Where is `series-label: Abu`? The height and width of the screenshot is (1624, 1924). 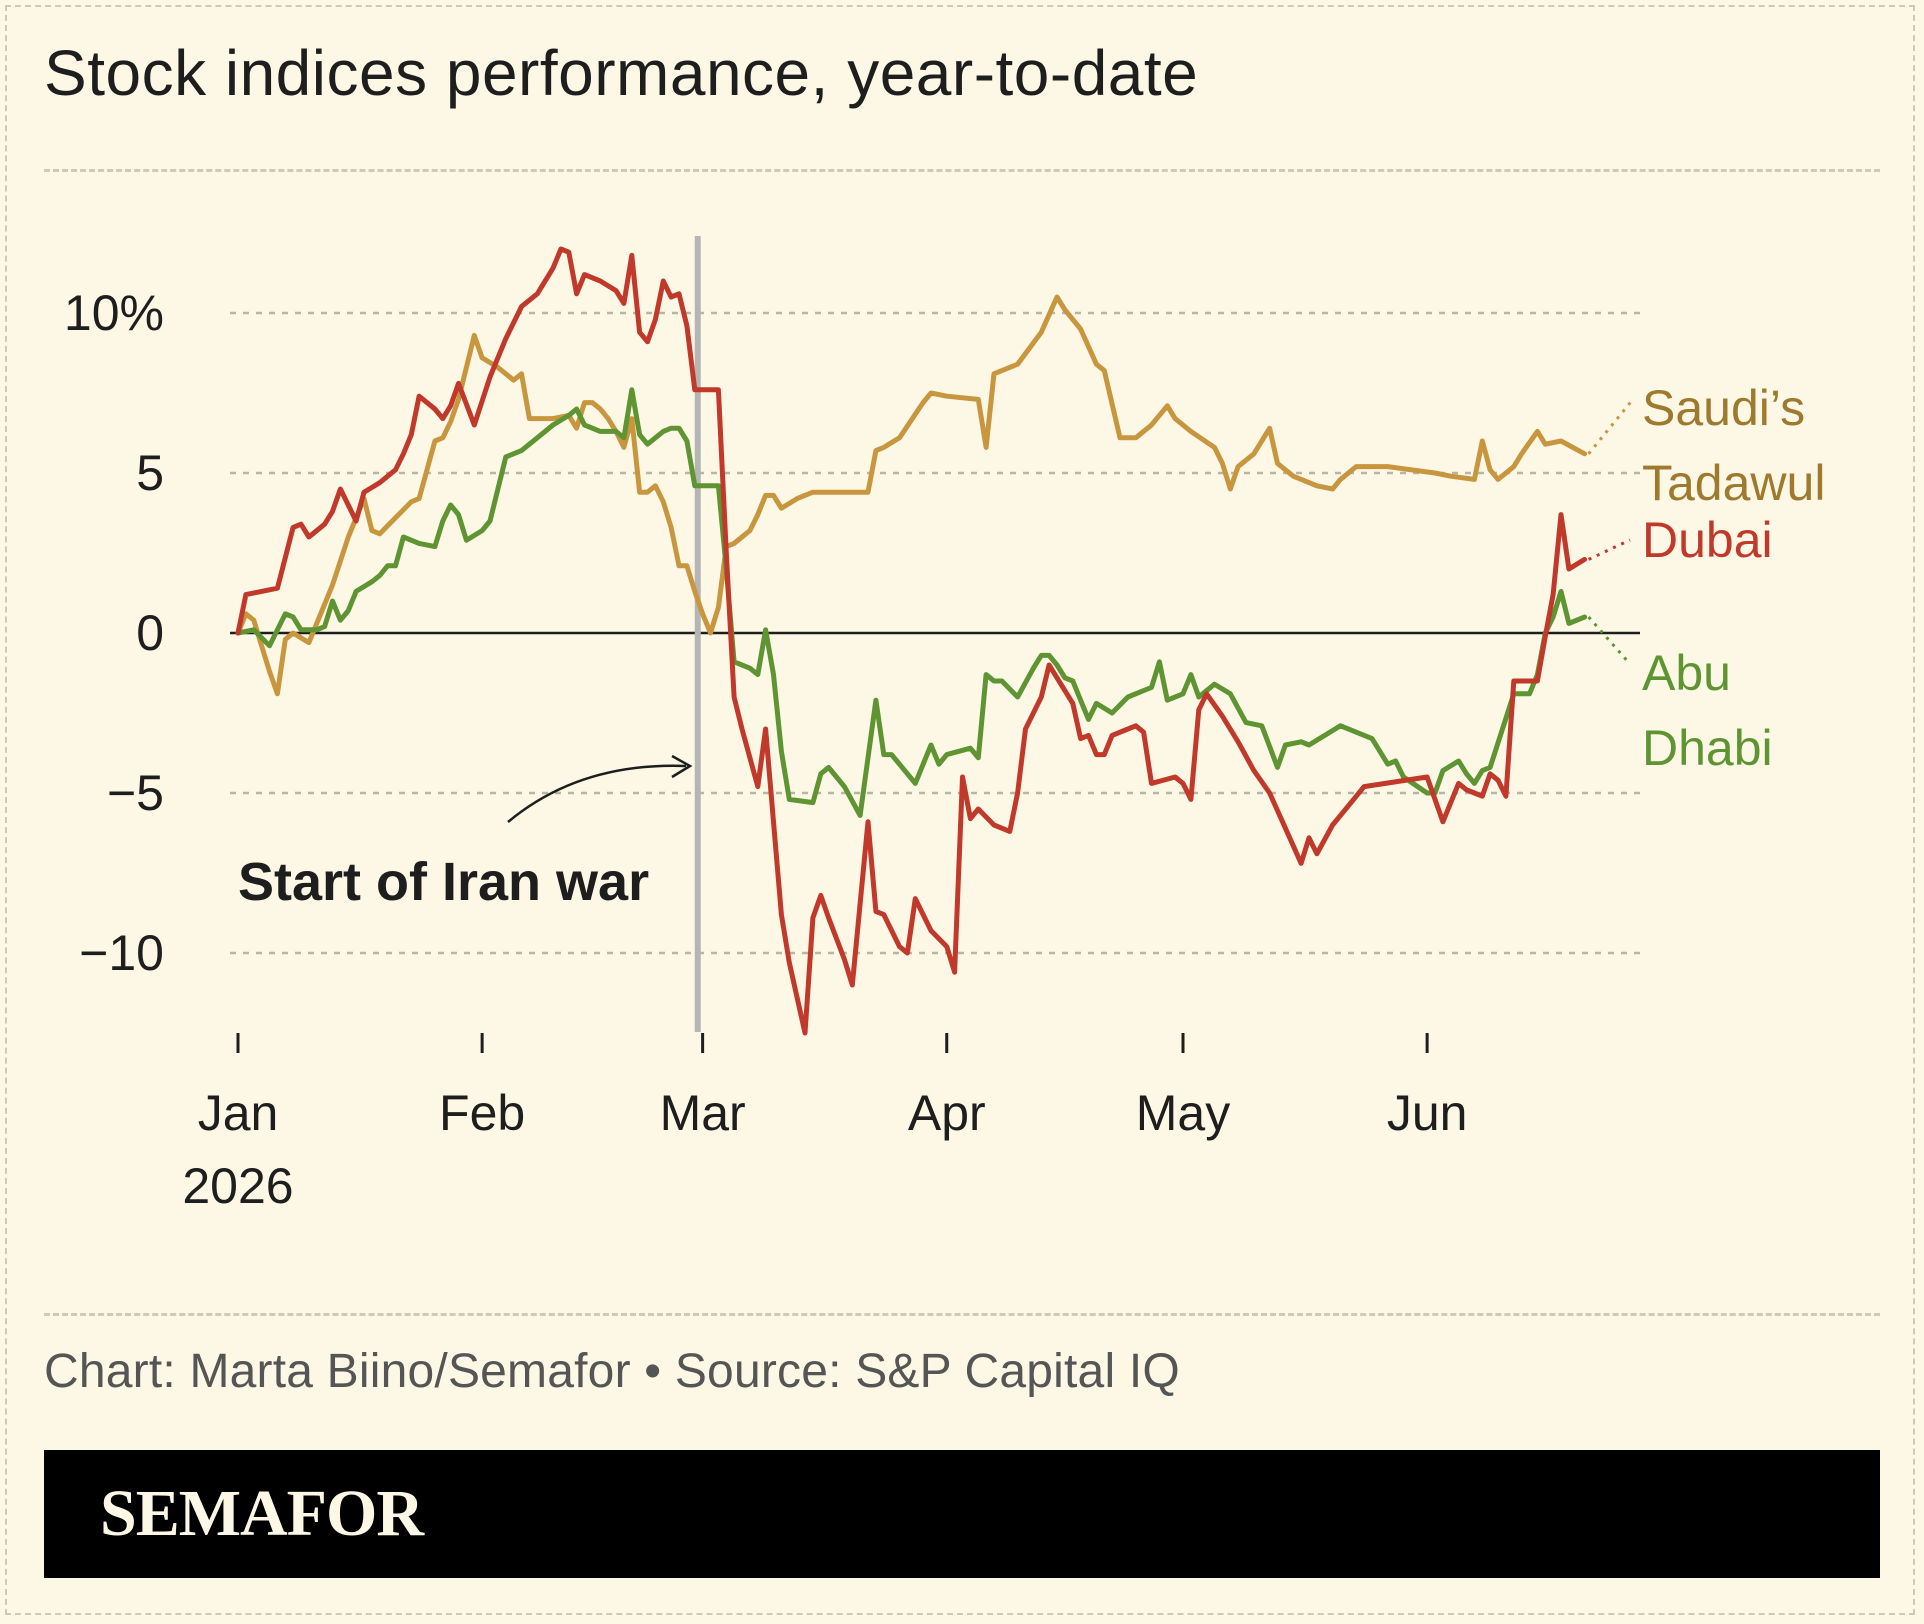
series-label: Abu is located at coordinates (1686, 673).